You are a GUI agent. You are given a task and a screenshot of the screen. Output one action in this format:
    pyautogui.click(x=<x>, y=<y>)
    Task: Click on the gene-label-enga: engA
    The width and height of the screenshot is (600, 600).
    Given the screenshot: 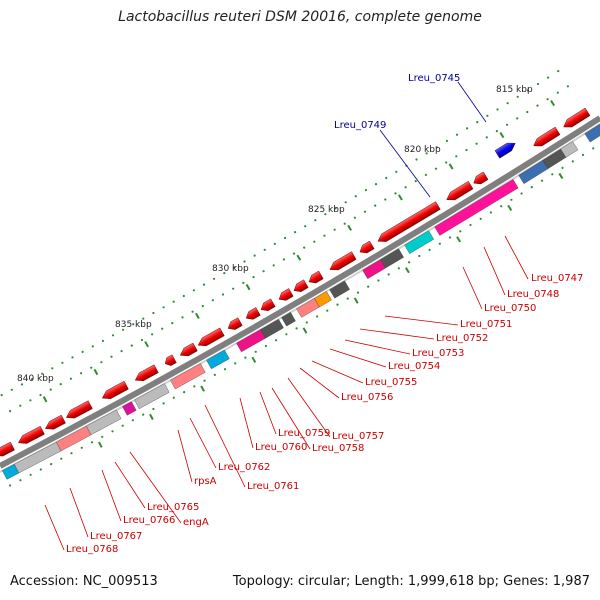 What is the action you would take?
    pyautogui.click(x=196, y=522)
    